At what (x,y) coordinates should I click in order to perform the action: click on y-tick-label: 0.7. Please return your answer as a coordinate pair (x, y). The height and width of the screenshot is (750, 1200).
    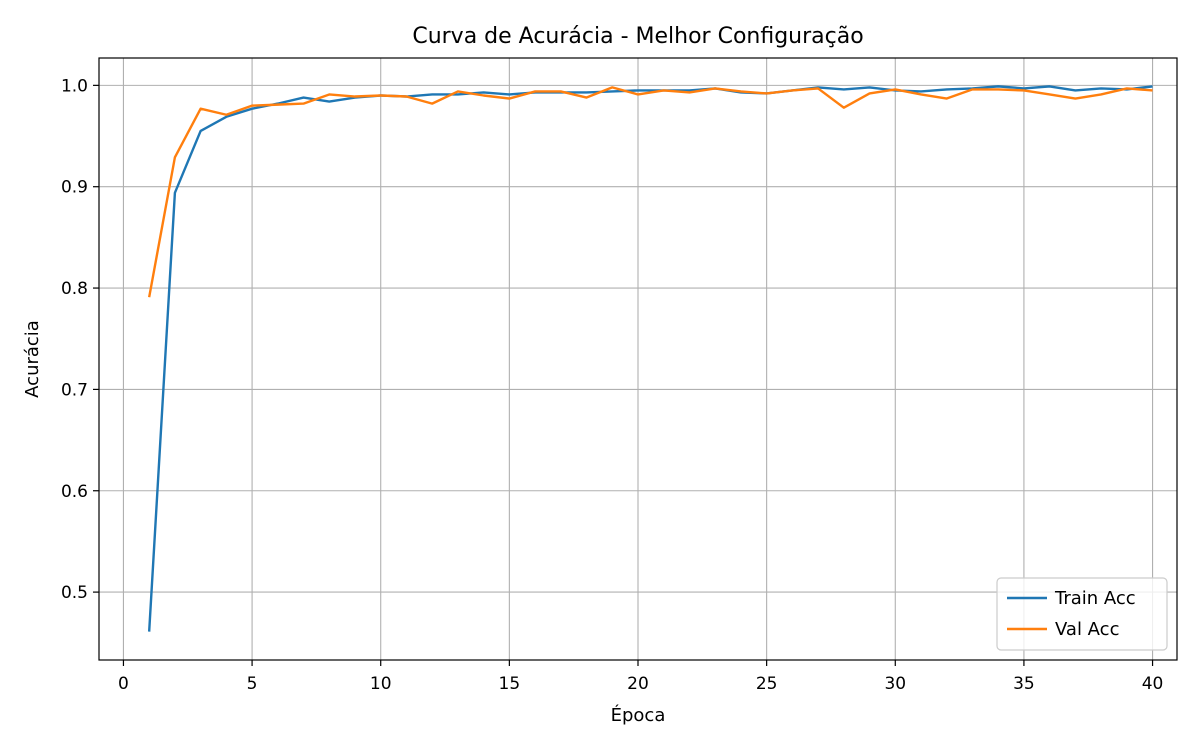
    Looking at the image, I should click on (74, 390).